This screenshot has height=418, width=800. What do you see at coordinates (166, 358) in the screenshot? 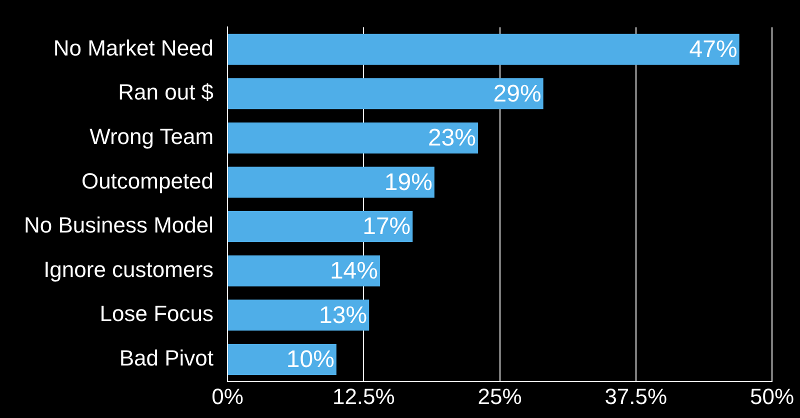
I see `y-tick-label: Bad Pivot` at bounding box center [166, 358].